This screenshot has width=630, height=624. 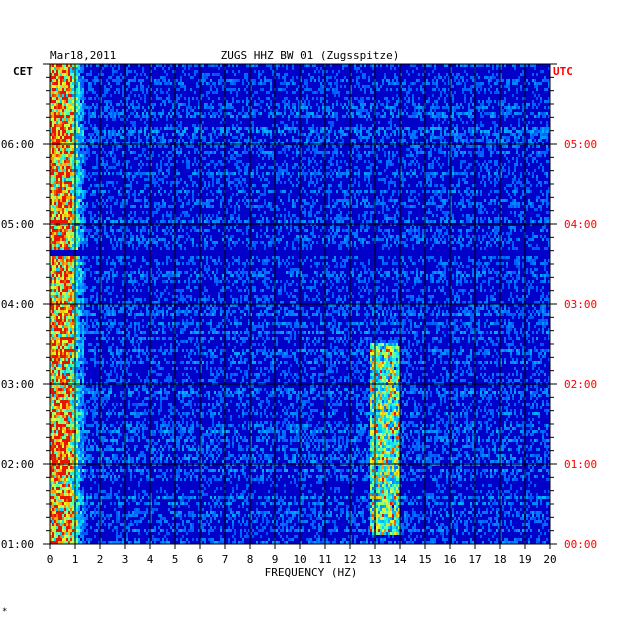 I want to click on x-tick-label: 8, so click(x=250, y=559).